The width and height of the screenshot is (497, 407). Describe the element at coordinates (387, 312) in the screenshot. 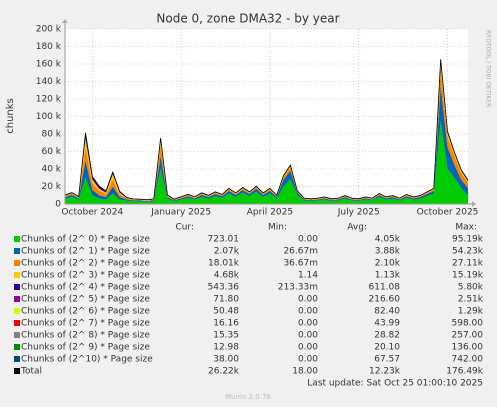

I see `legend-stat: 82.40` at that location.